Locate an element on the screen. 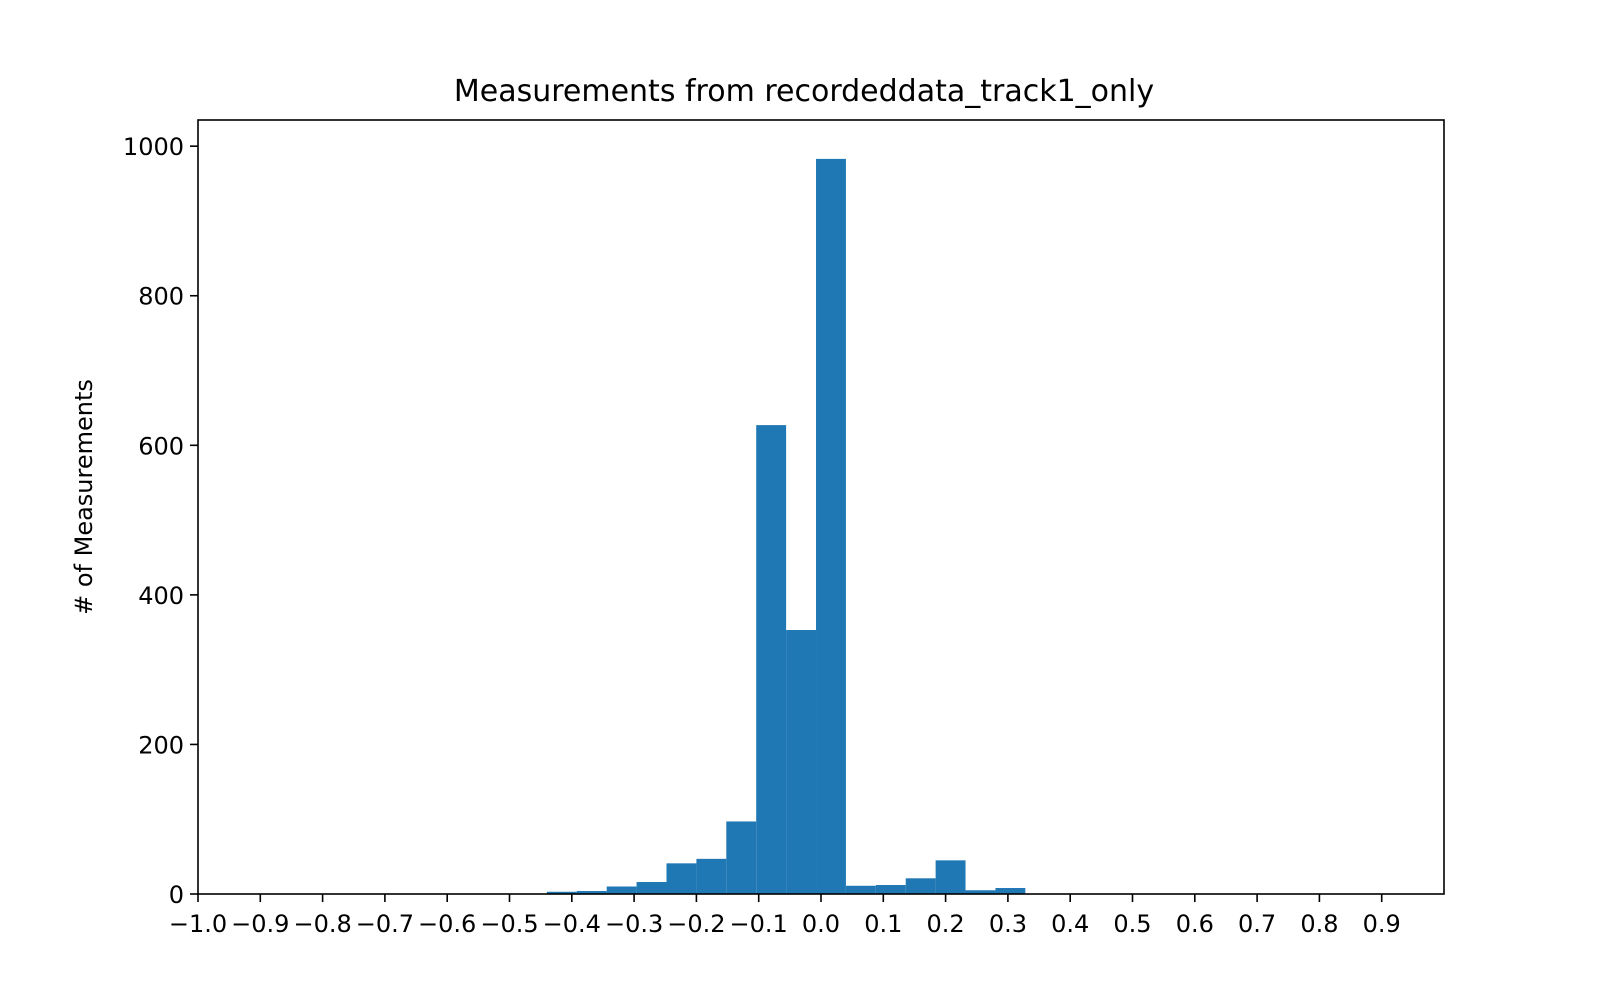 This screenshot has height=1005, width=1600. x-tick-label: 0.8 is located at coordinates (1319, 924).